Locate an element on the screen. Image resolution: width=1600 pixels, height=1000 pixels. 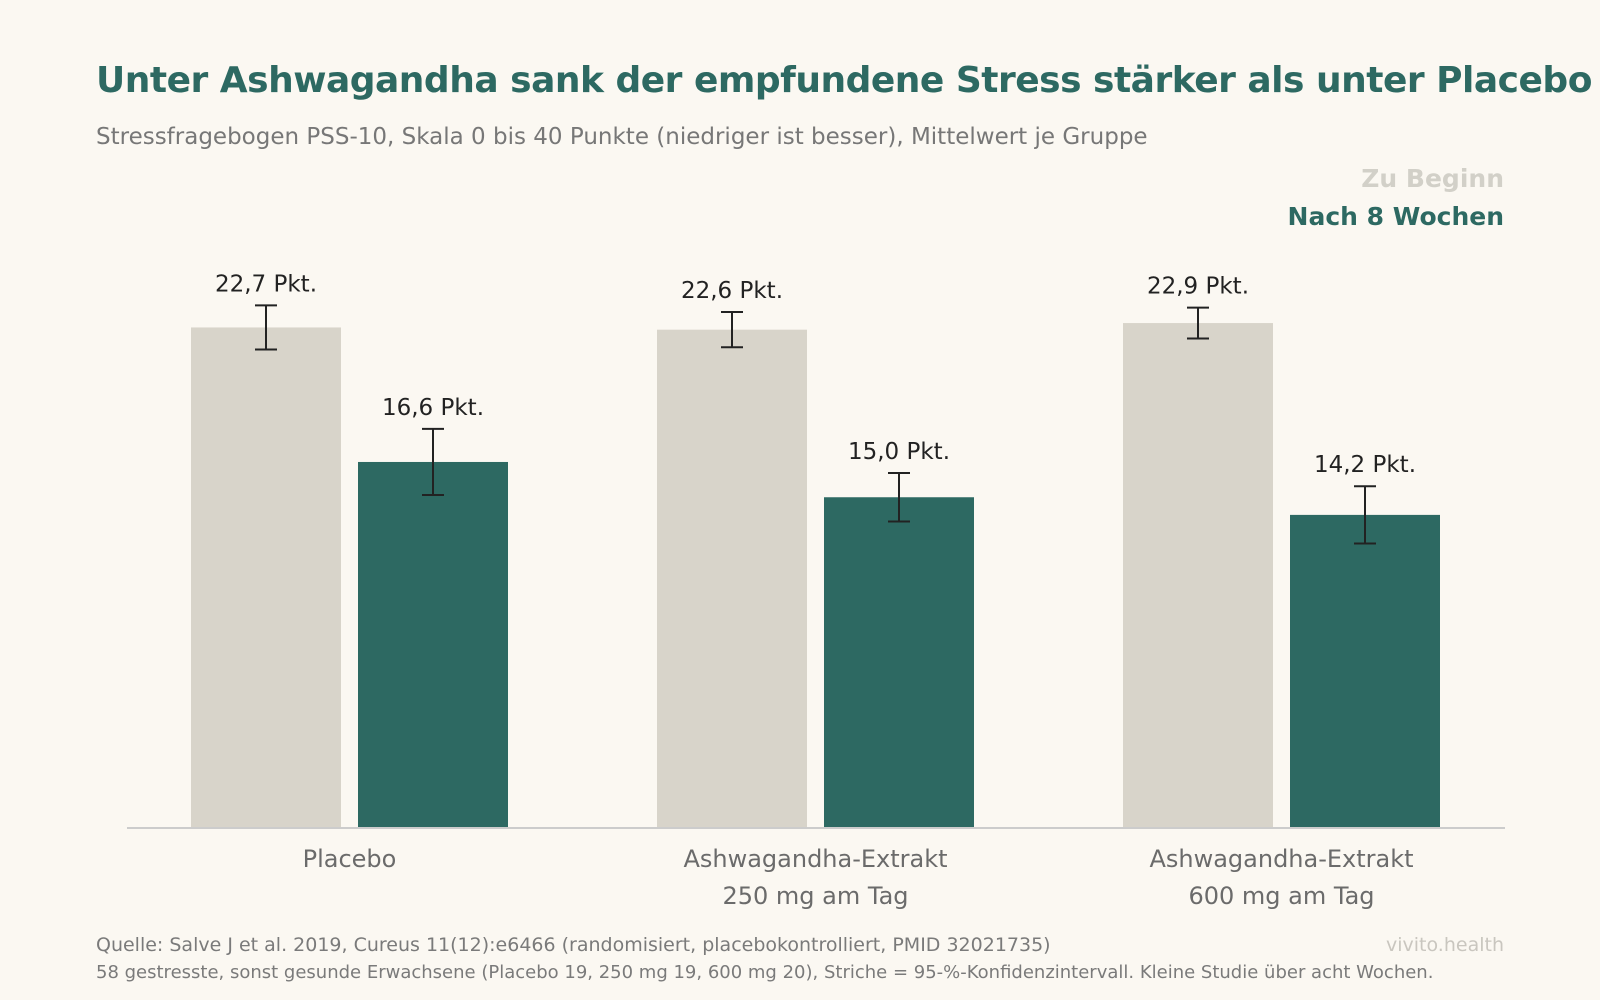
category-label: Placebo is located at coordinates (350, 859).